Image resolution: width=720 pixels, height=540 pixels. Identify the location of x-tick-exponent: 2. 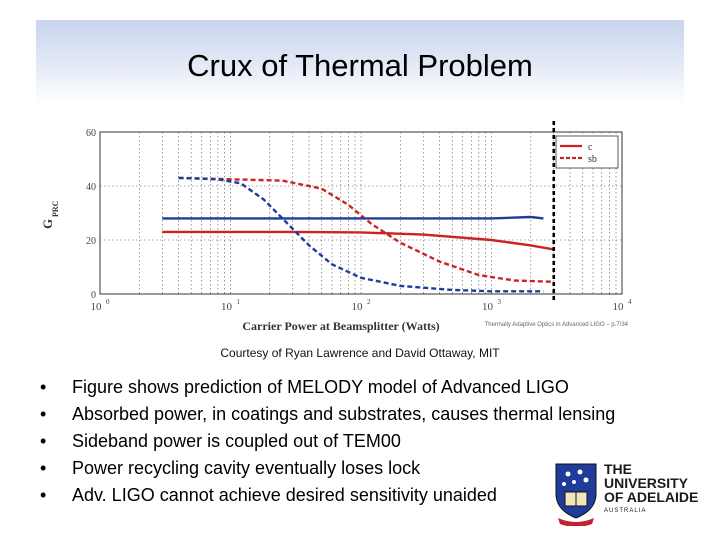
(369, 302).